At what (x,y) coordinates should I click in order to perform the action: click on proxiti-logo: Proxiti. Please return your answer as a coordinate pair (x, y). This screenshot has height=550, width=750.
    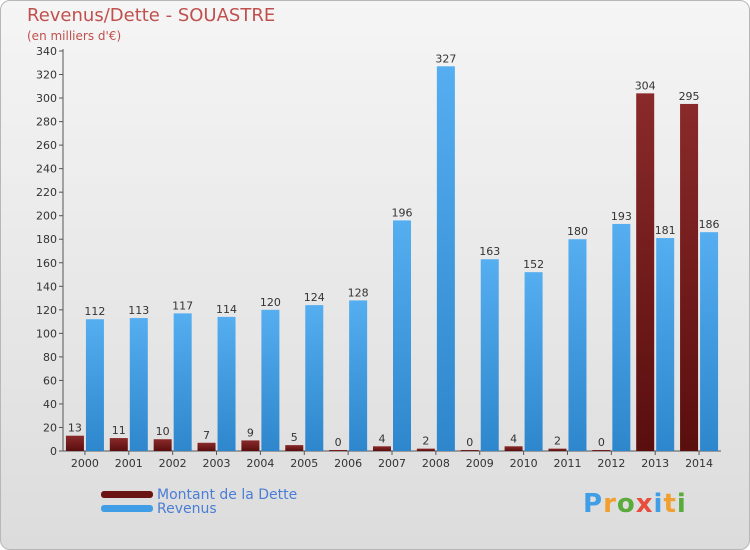
    Looking at the image, I should click on (635, 504).